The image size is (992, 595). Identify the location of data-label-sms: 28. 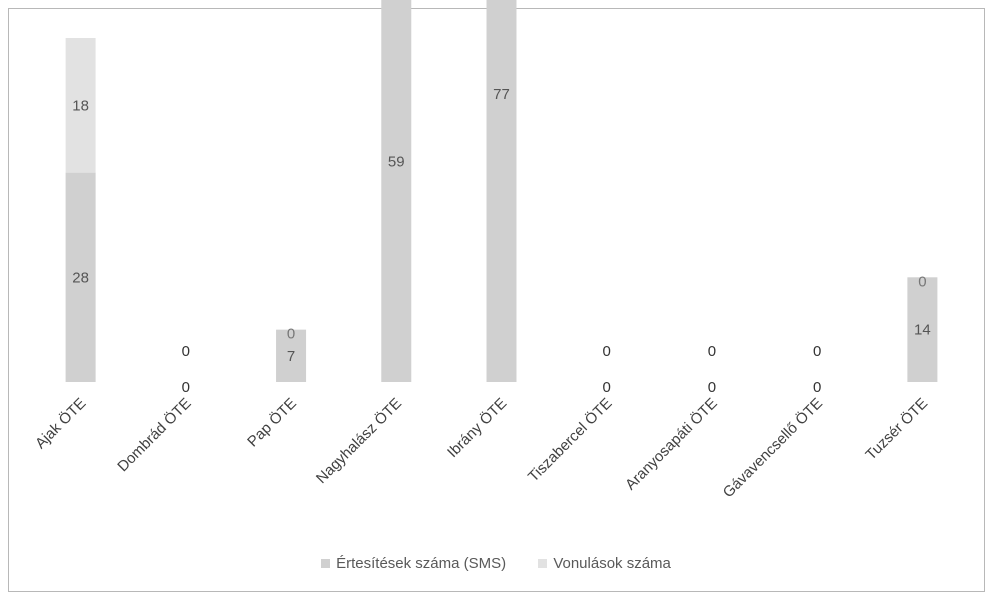
(80, 277).